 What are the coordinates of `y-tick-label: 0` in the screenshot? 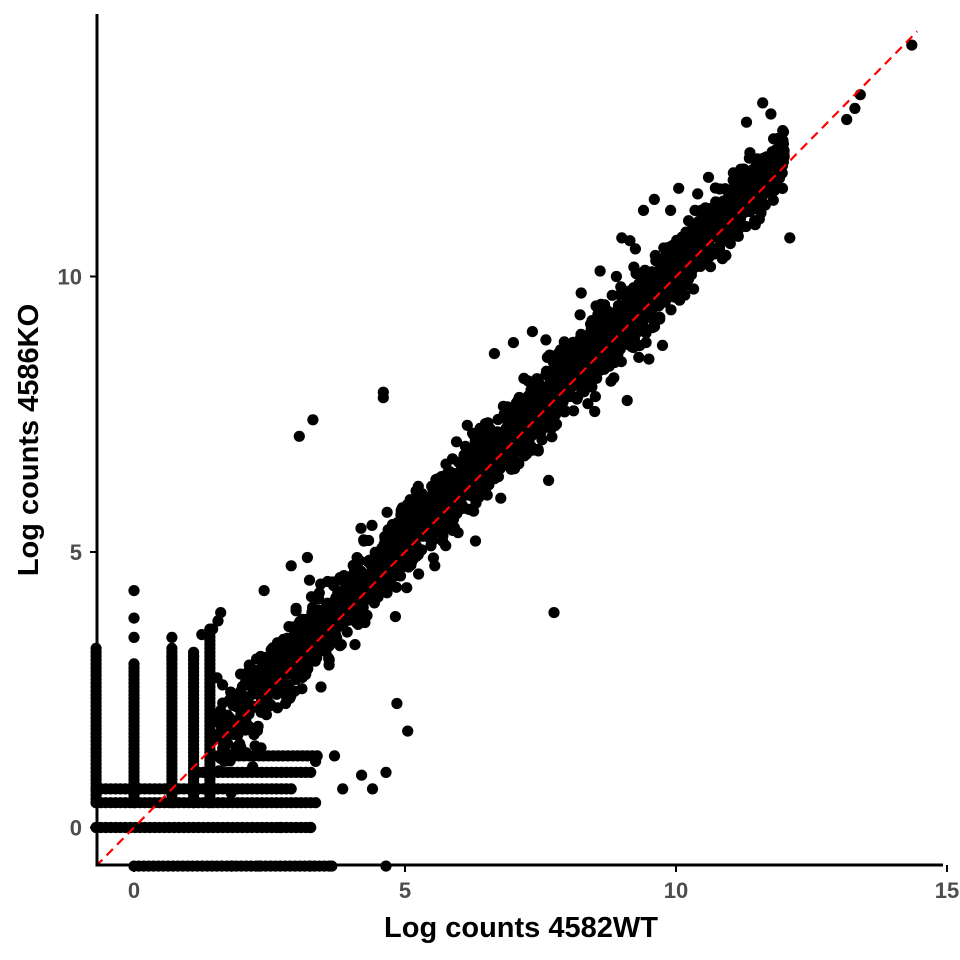 It's located at (76, 828).